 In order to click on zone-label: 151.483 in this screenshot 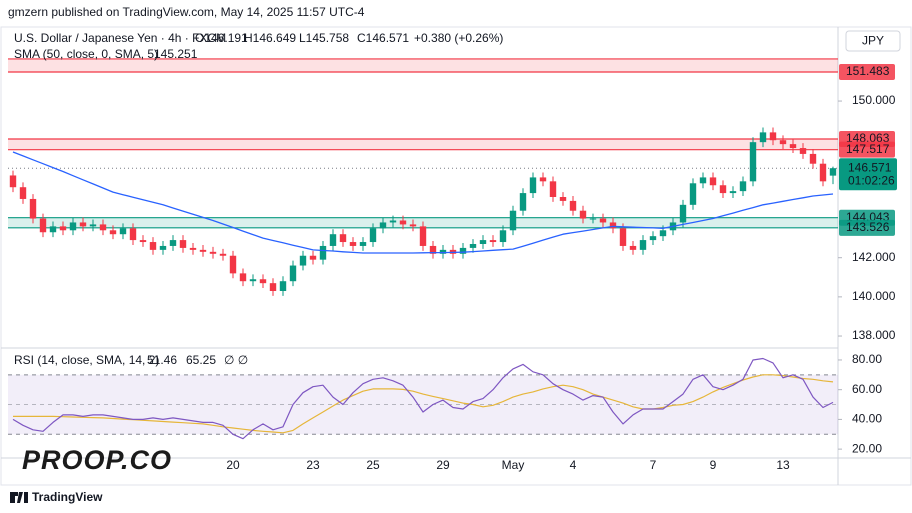, I will do `click(868, 71)`.